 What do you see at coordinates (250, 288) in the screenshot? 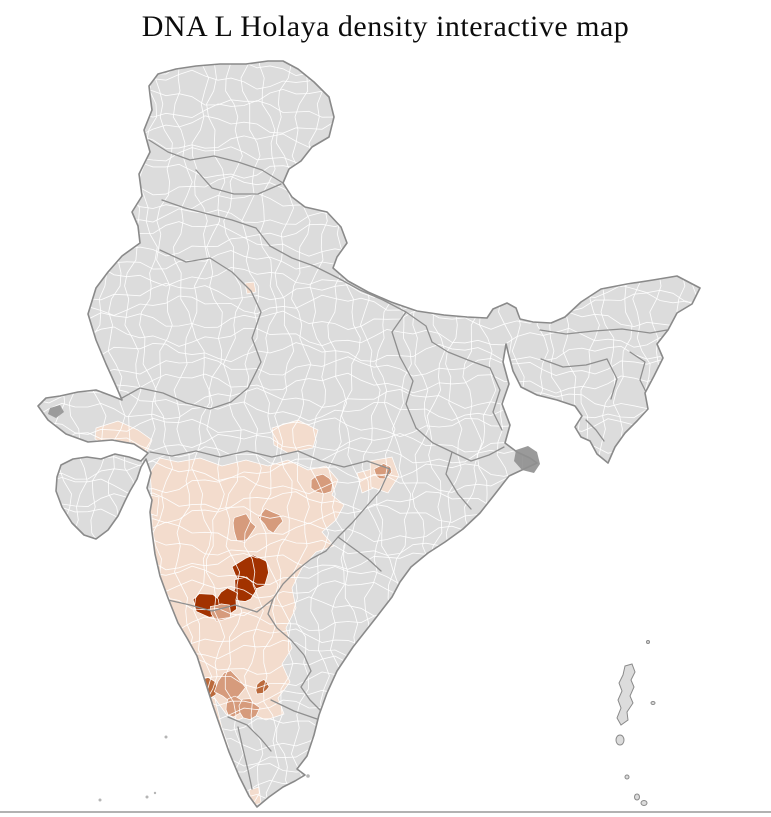
I see `district-delhi-district` at bounding box center [250, 288].